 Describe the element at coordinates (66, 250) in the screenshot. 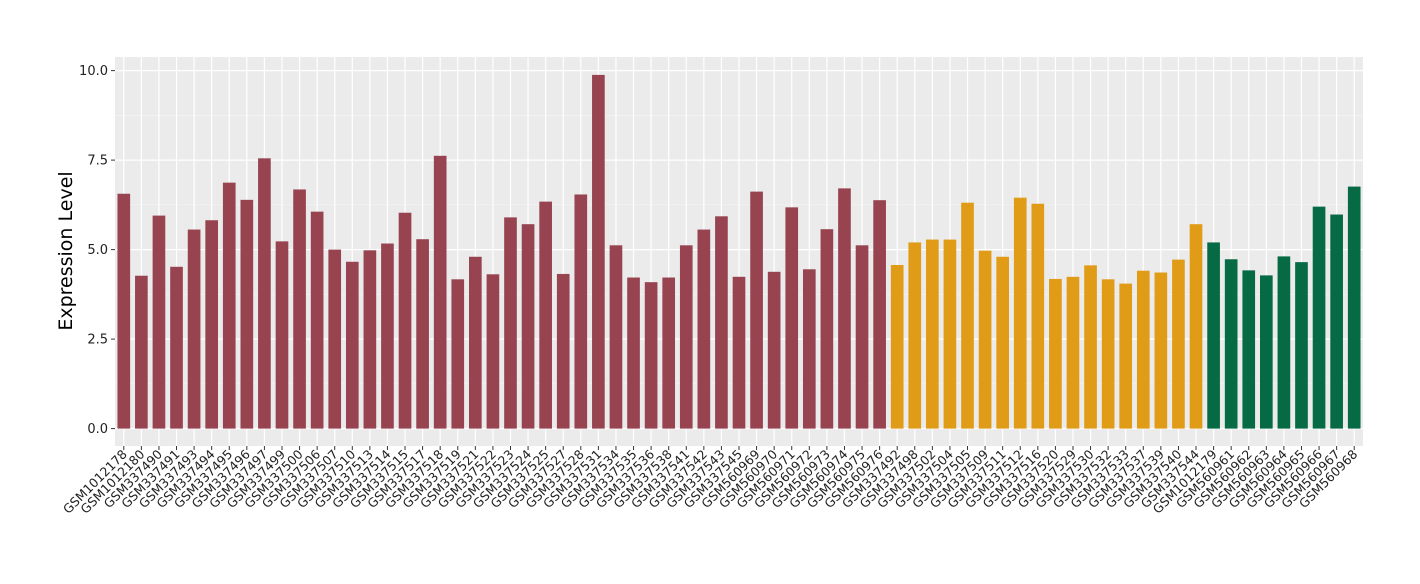

I see `y-axis-title: Expression Level` at that location.